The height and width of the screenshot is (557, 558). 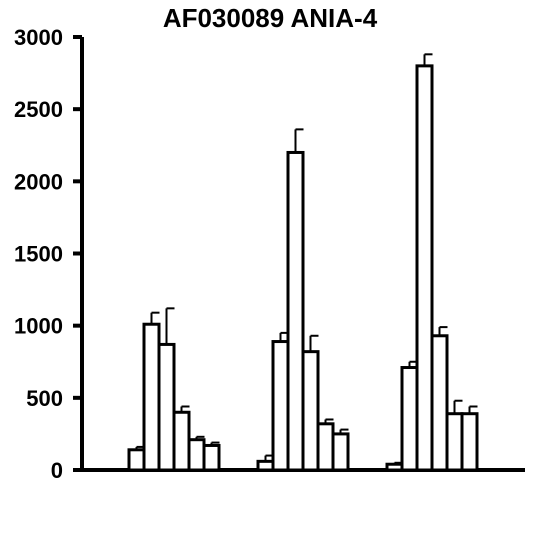 What do you see at coordinates (38, 181) in the screenshot?
I see `y-tick-label: 2000` at bounding box center [38, 181].